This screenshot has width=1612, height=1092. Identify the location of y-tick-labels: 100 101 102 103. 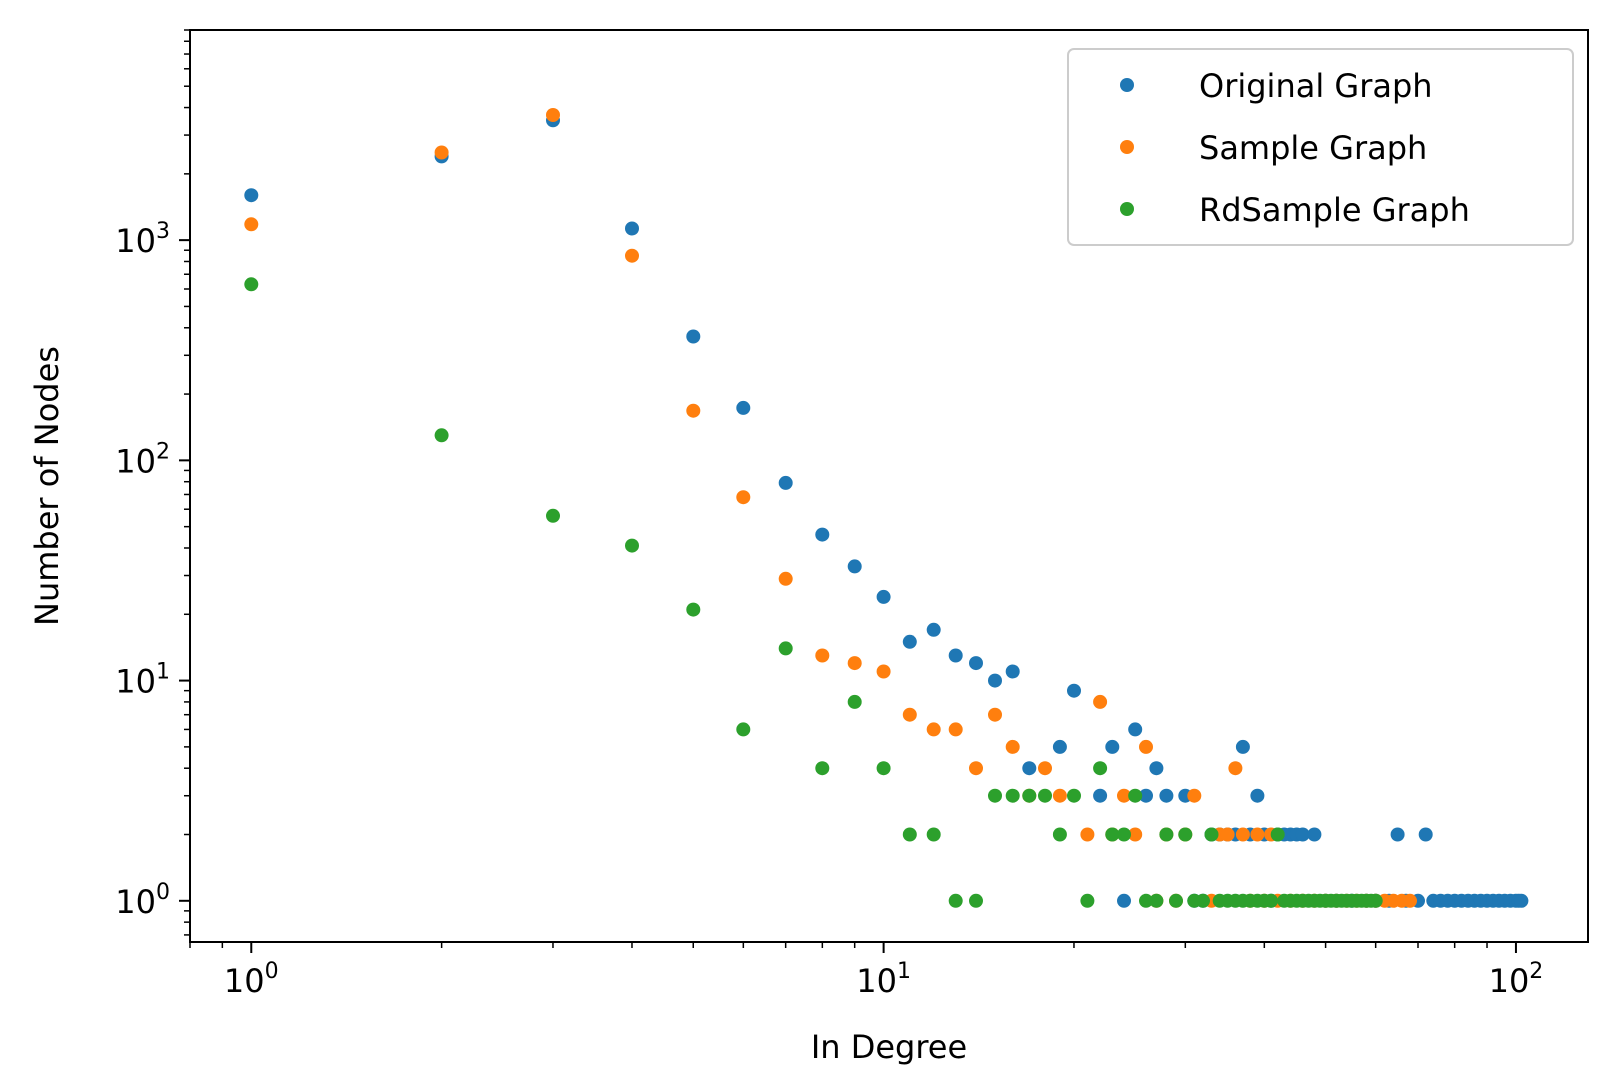
(142, 570).